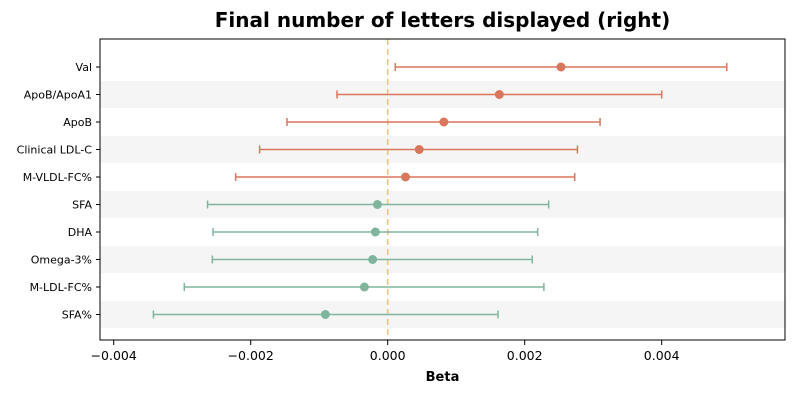 The image size is (800, 400). I want to click on y-tick-label: ApoB/ApoA1, so click(58, 95).